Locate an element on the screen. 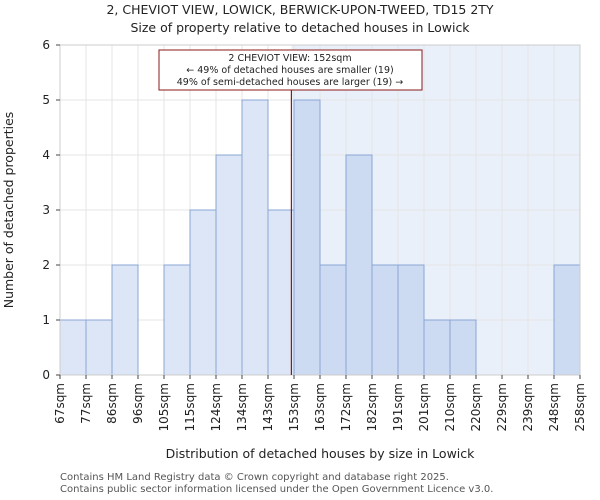  bar-105sqm is located at coordinates (177, 320).